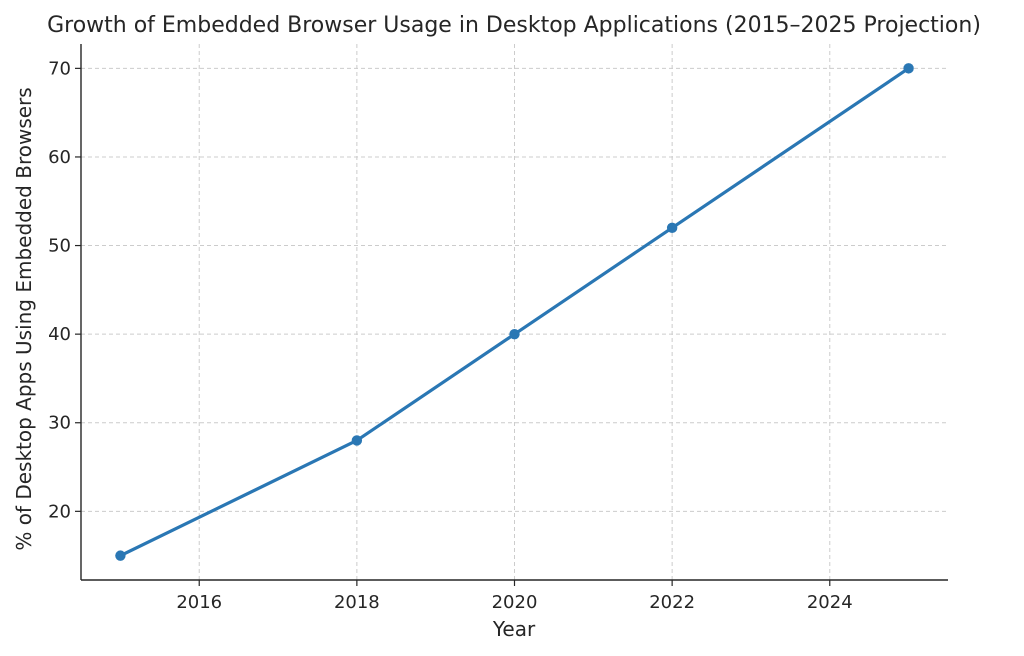  Describe the element at coordinates (357, 602) in the screenshot. I see `x-tick-label: 2018` at that location.